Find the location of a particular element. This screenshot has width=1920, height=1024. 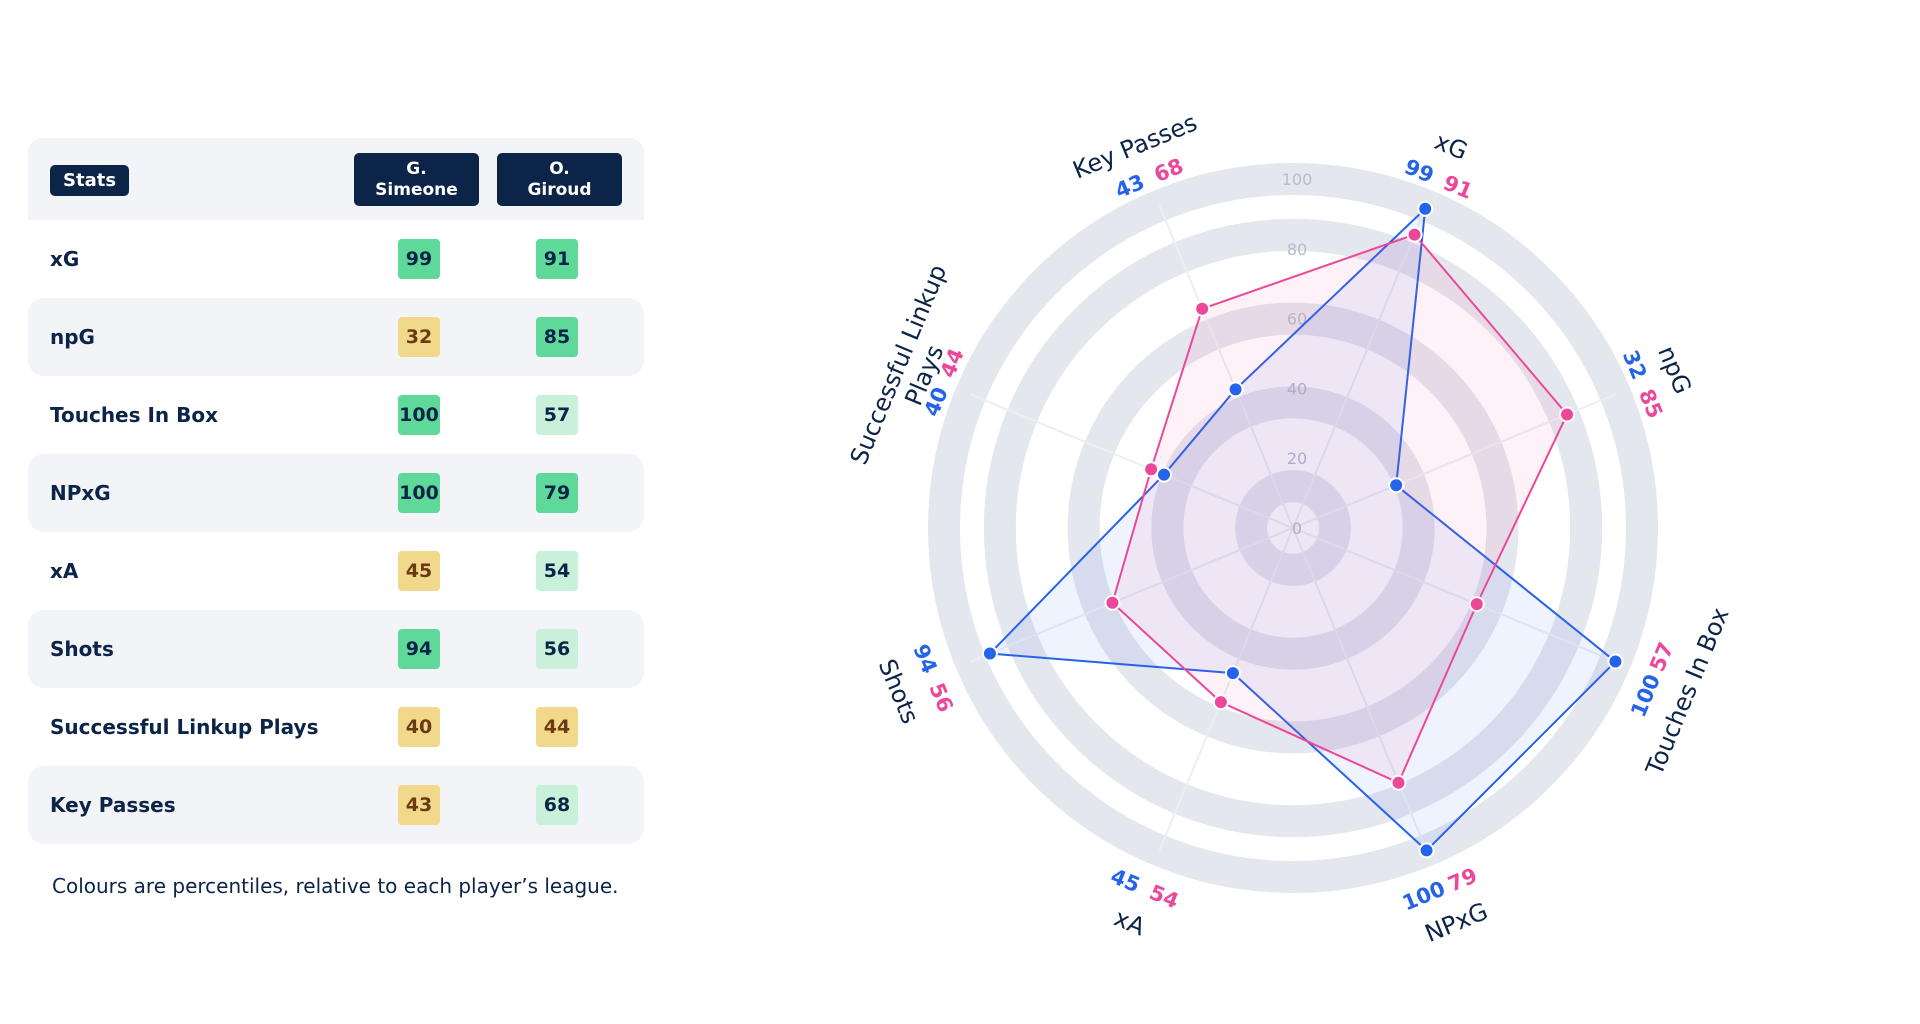

player2-value-label: 54 is located at coordinates (1164, 896).